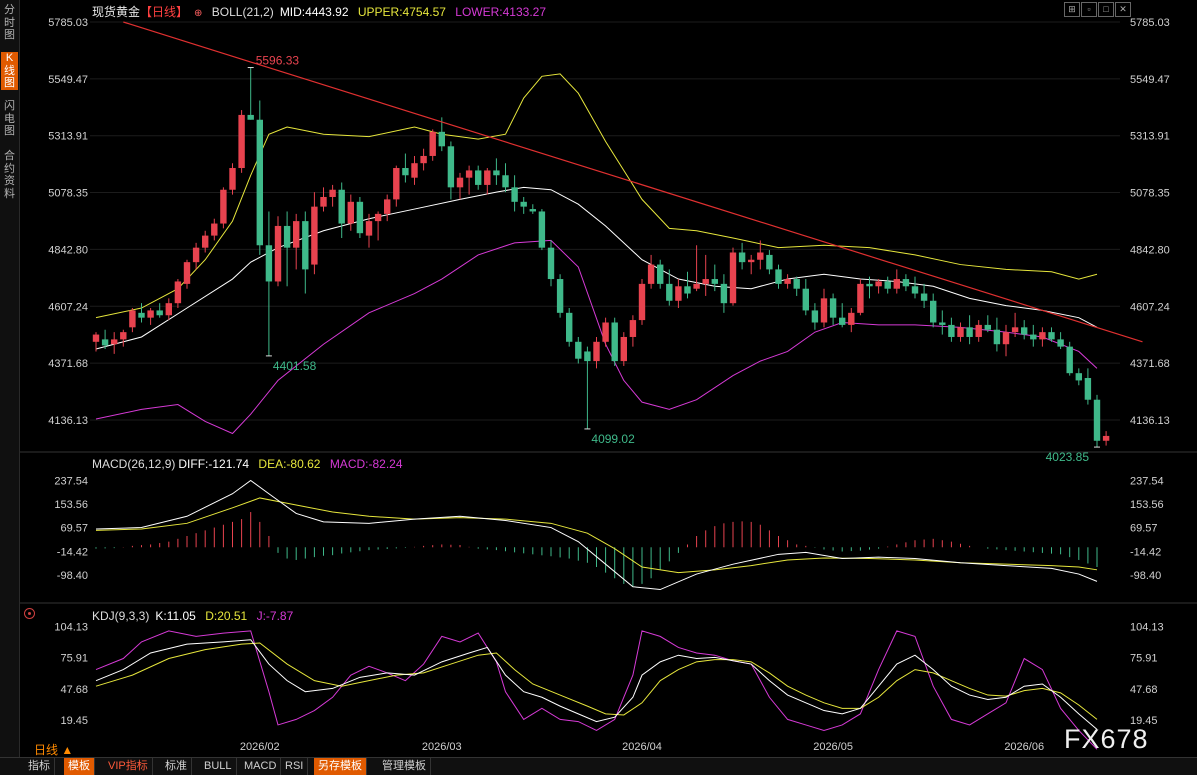  I want to click on close-icon: ✕, so click(1123, 9).